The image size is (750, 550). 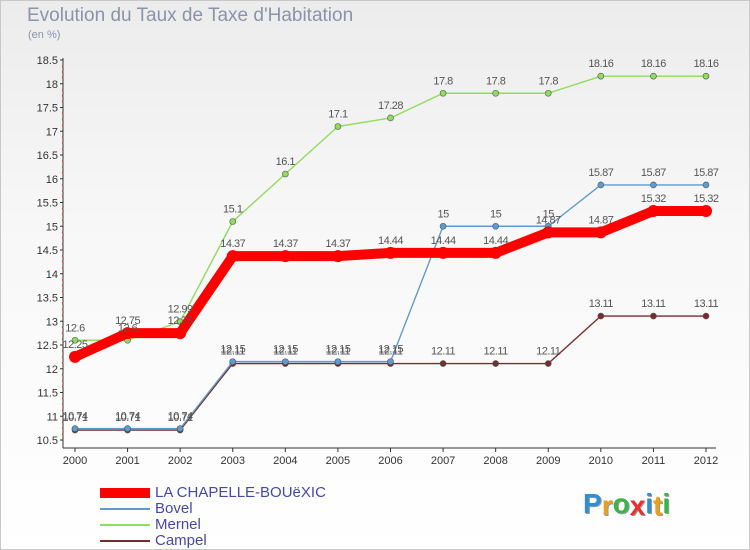 What do you see at coordinates (47, 251) in the screenshot?
I see `y-tick-label: 14.5` at bounding box center [47, 251].